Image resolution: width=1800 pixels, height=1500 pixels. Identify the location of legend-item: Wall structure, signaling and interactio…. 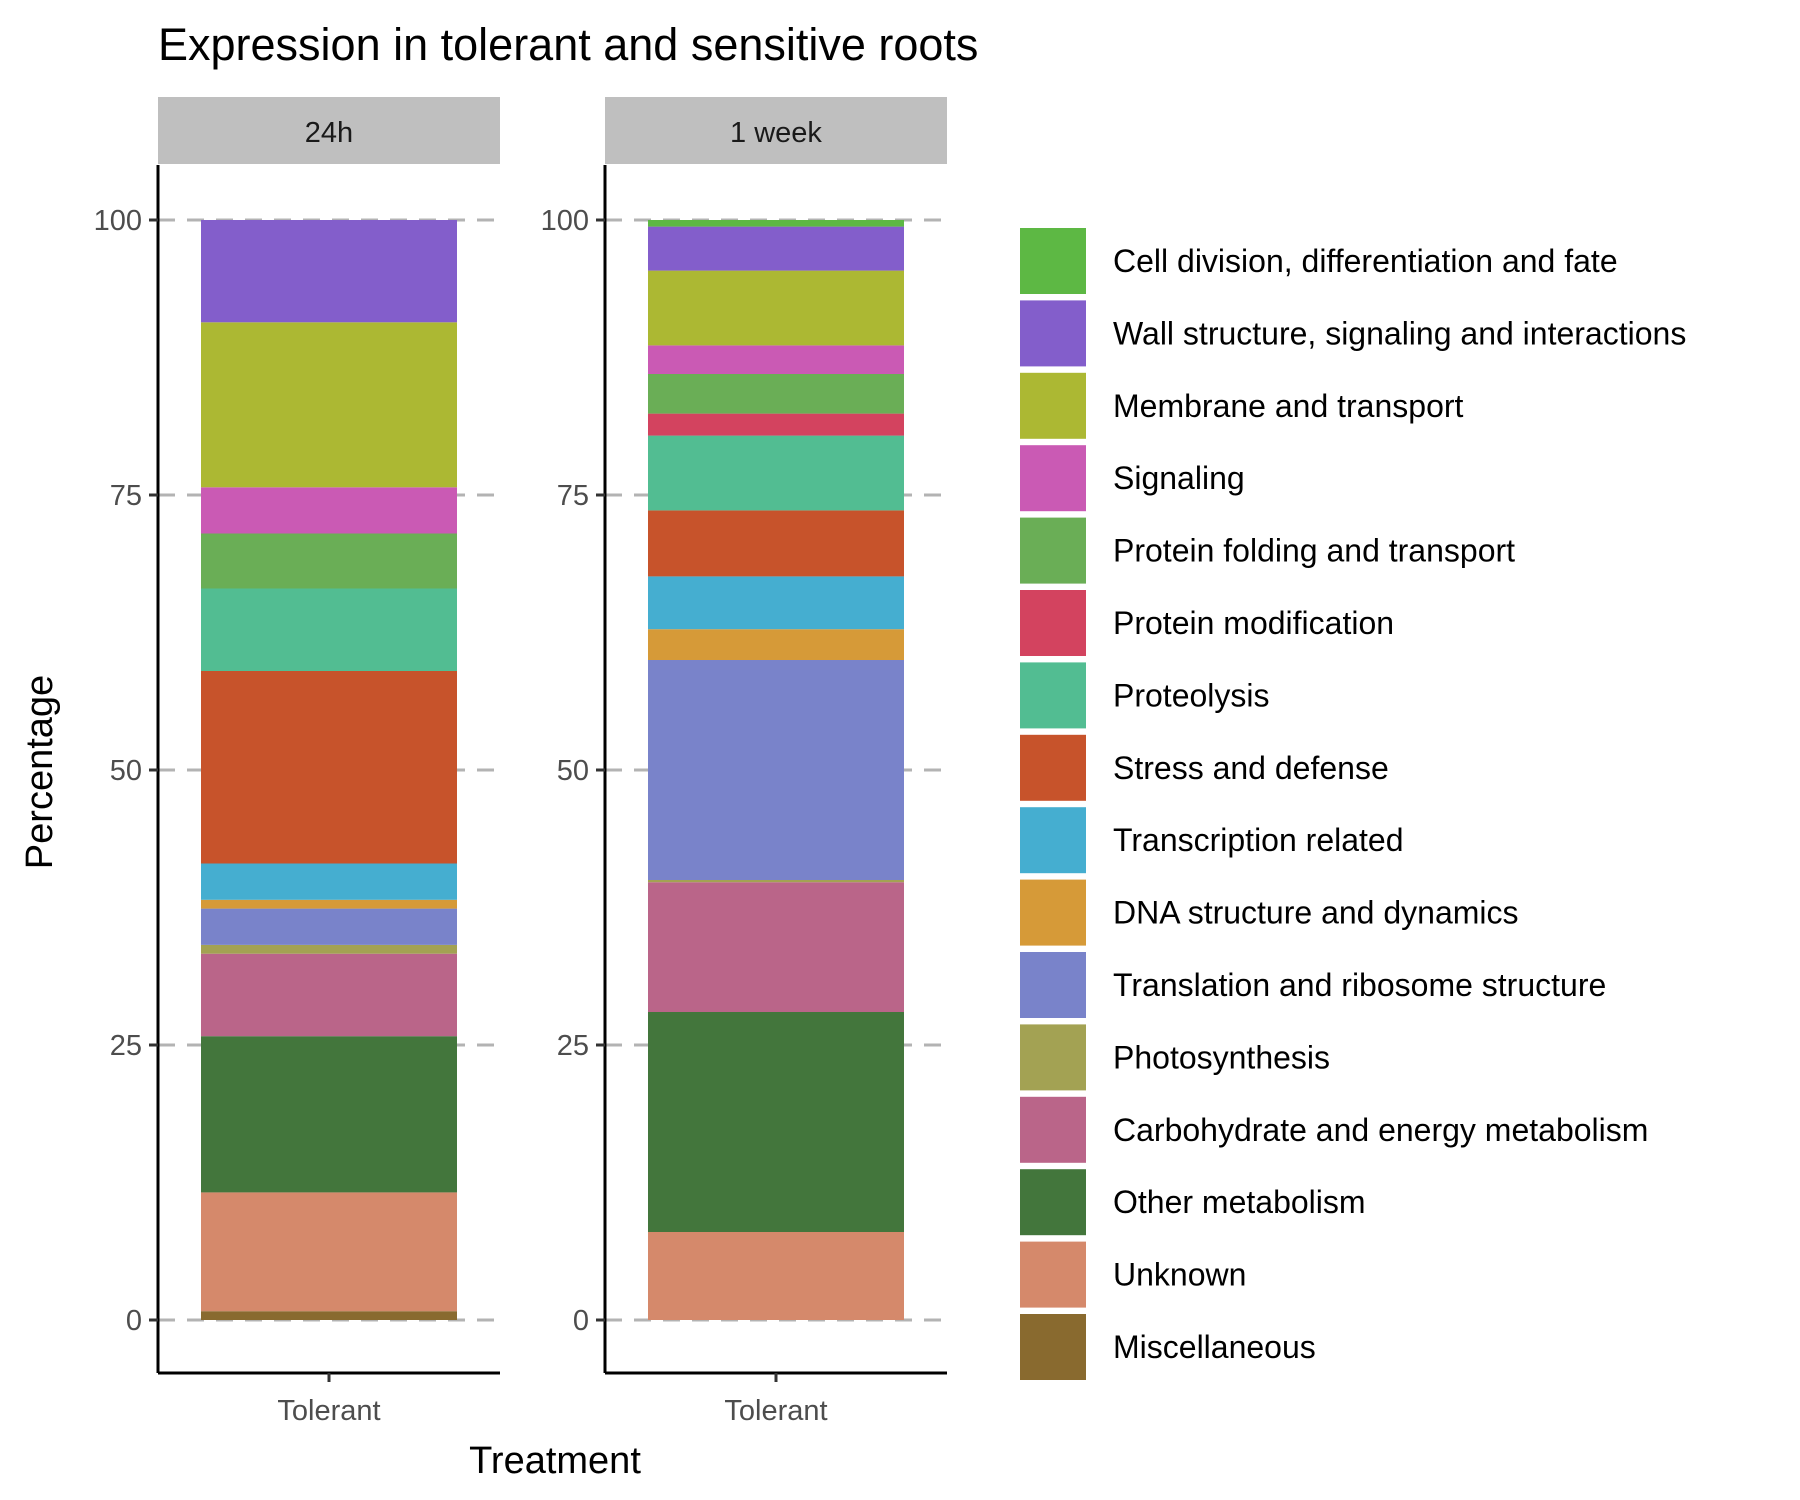
(1353, 333).